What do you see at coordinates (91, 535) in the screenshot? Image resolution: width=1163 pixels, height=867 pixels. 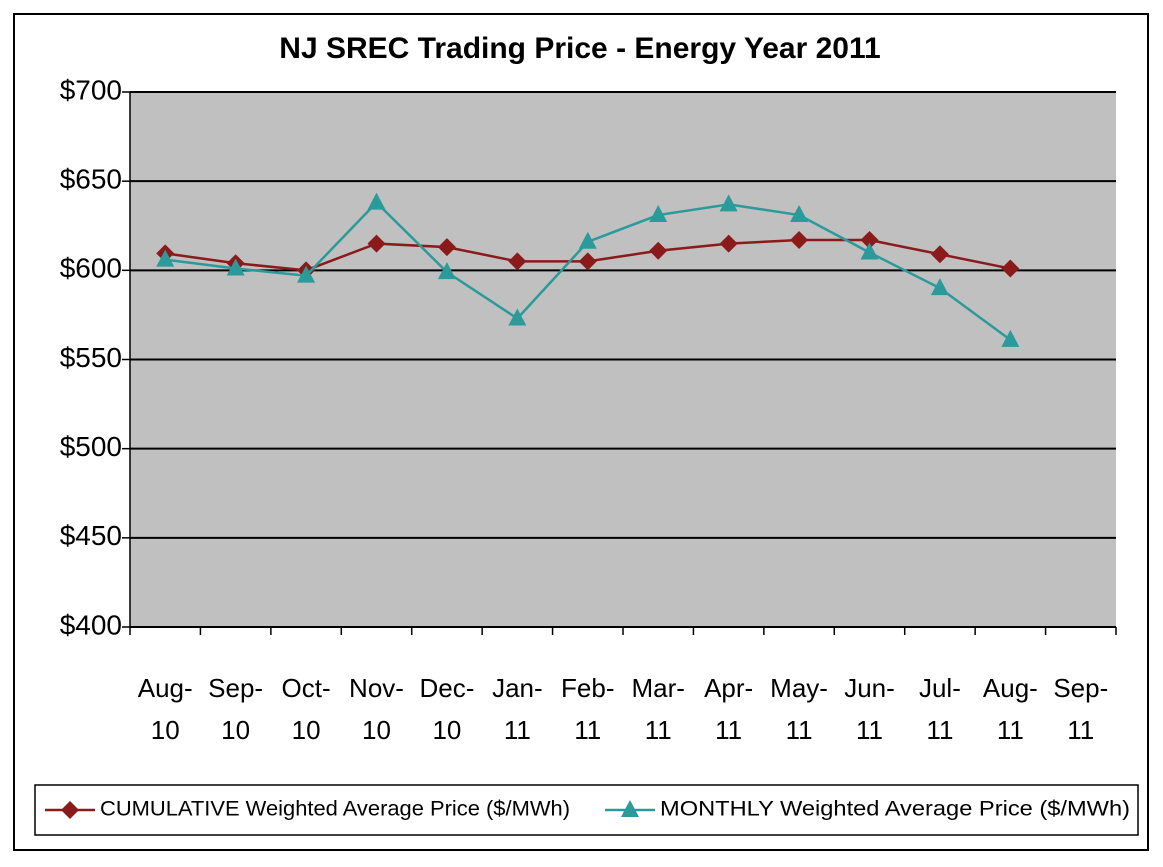 I see `y-tick-label: $450` at bounding box center [91, 535].